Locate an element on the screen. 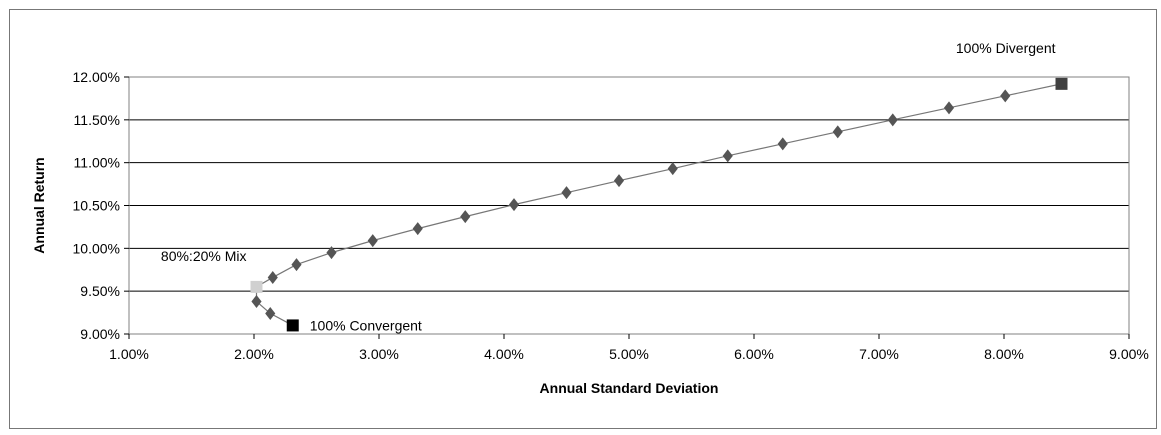 This screenshot has width=1161, height=435. y-axis-ticks: 9.00% 9.50% 10.00% 10.50% 11.00% 11.50% 12.00% is located at coordinates (101, 205).